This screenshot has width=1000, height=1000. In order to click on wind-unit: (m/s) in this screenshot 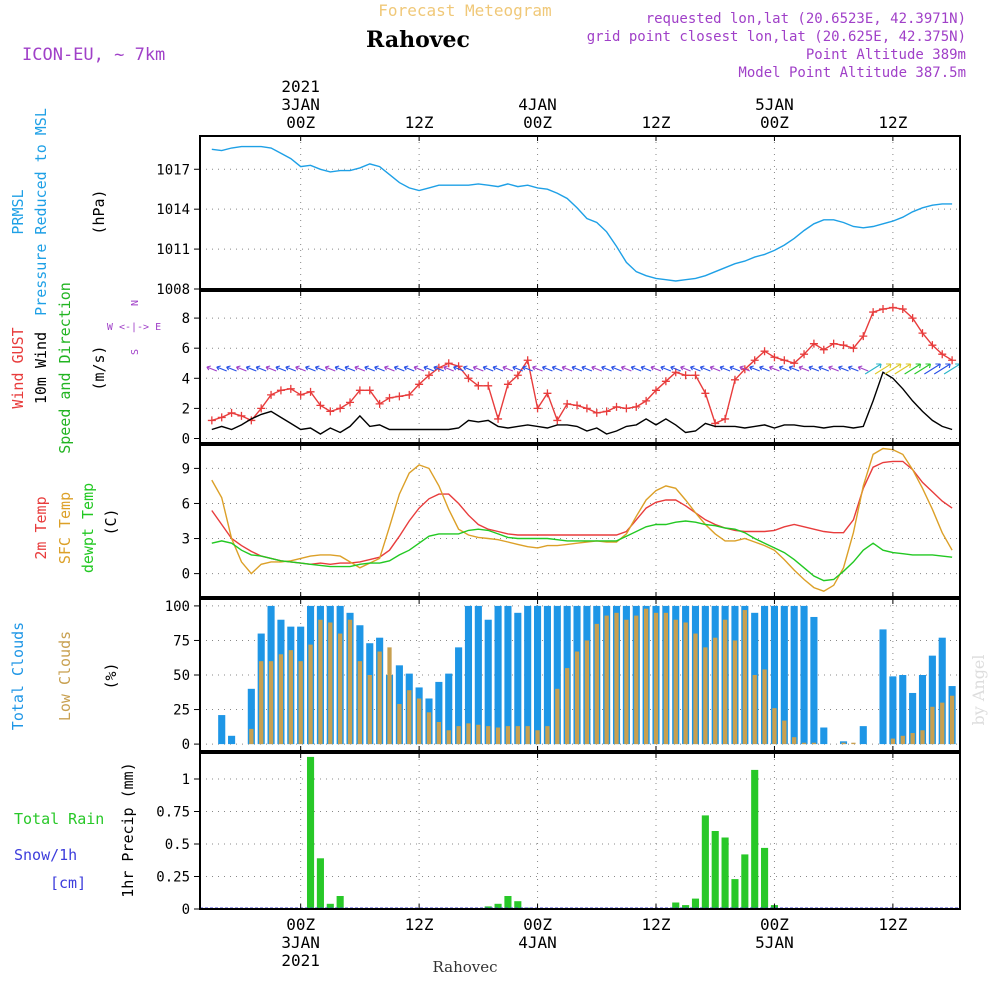, I will do `click(99, 367)`.